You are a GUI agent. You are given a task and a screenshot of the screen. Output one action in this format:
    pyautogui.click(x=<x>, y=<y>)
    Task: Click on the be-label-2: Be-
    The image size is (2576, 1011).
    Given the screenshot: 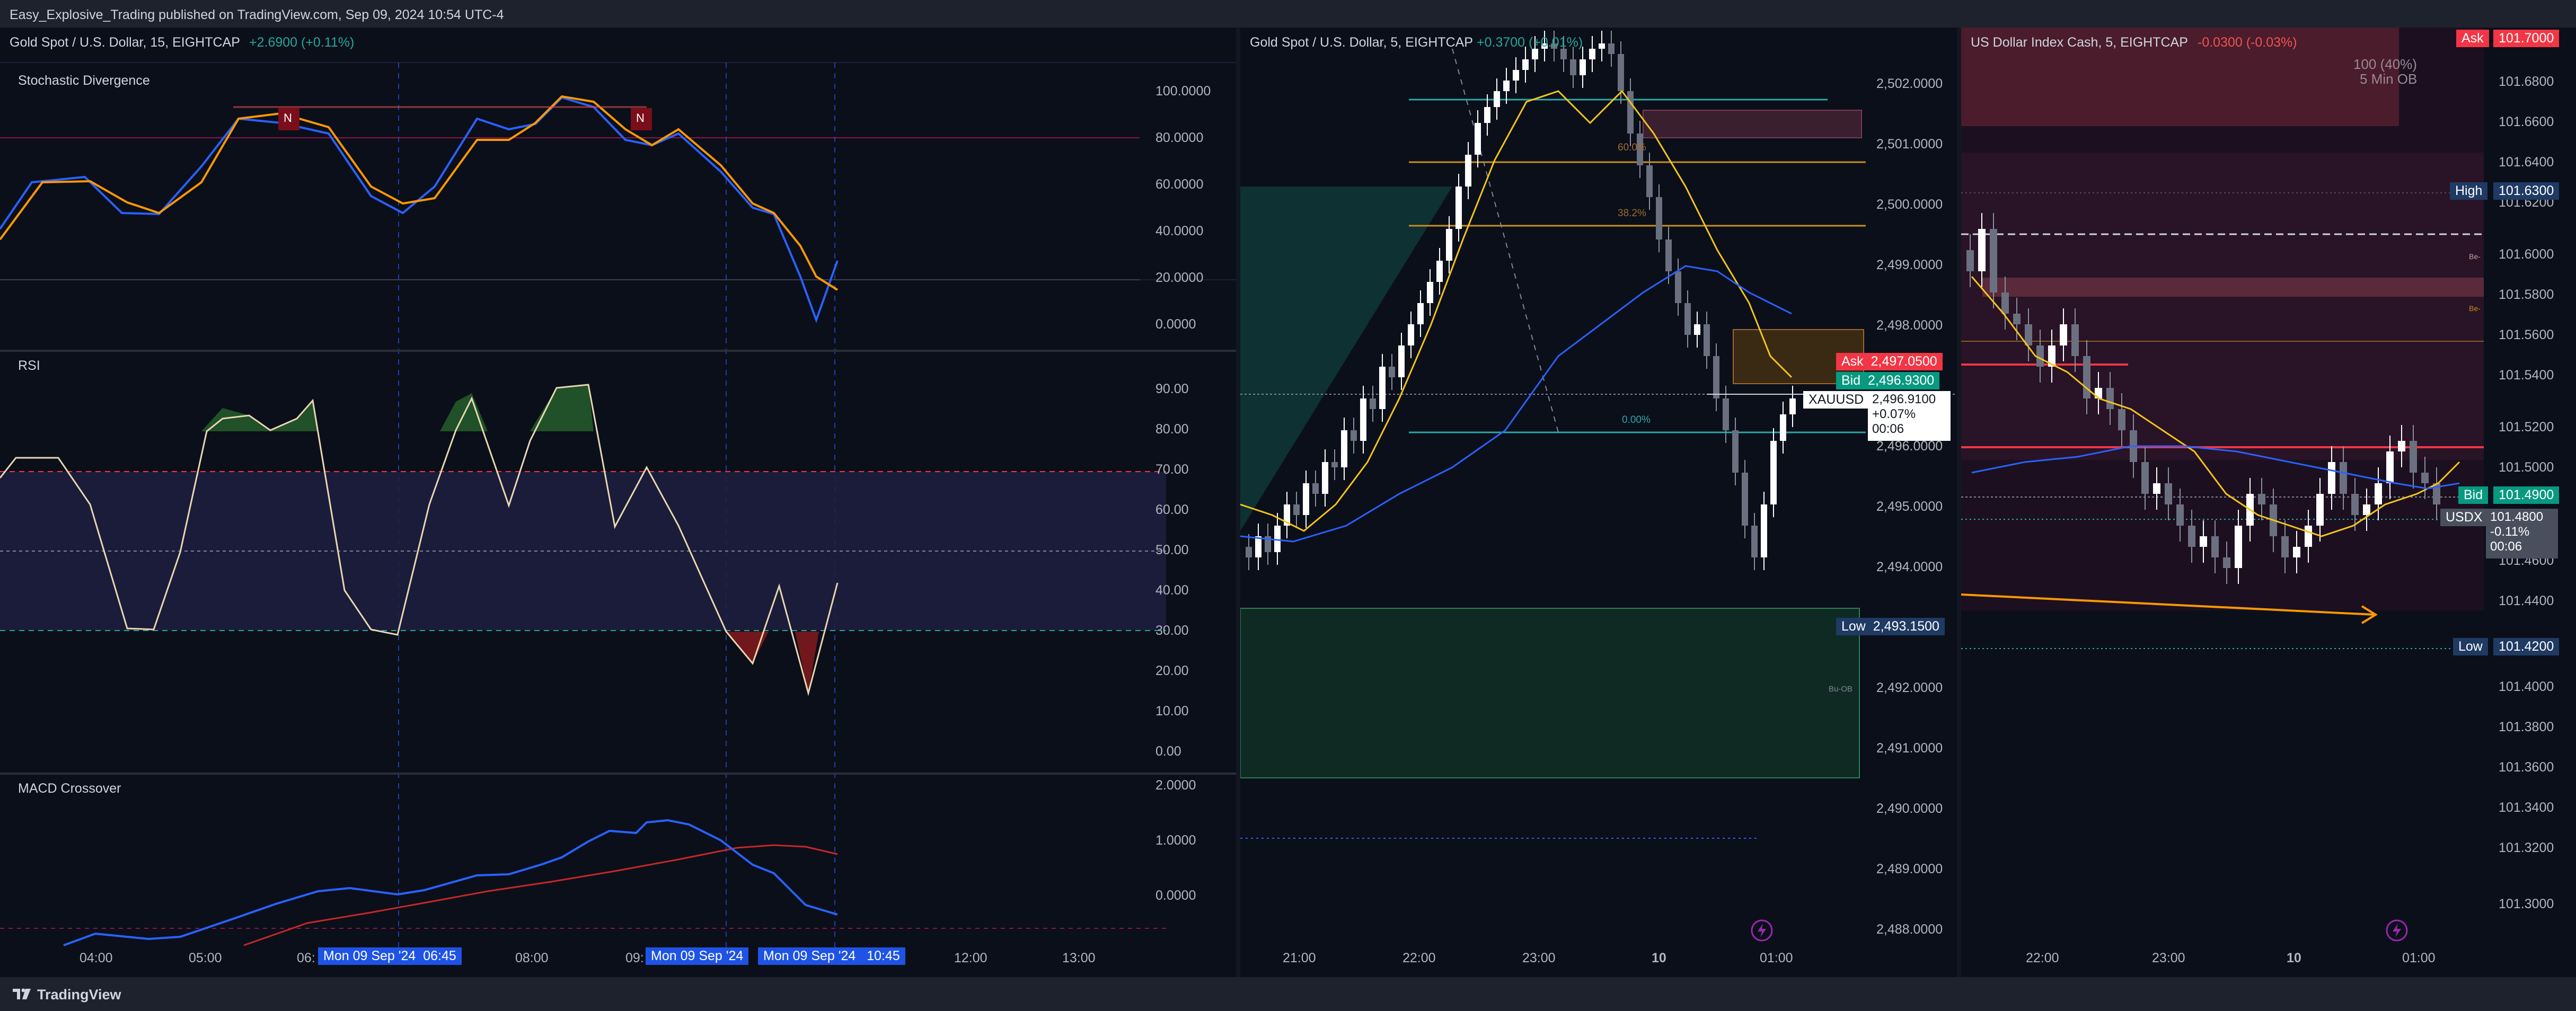 What is the action you would take?
    pyautogui.click(x=2475, y=309)
    